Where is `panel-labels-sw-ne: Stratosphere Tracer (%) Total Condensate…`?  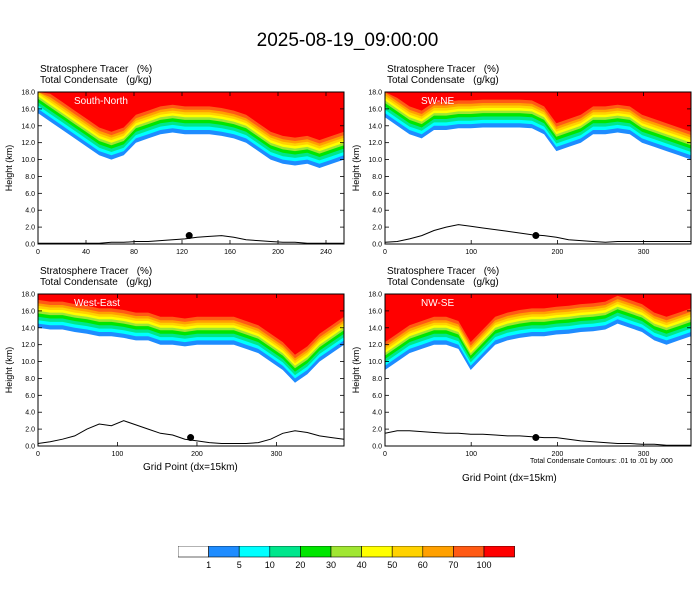
panel-labels-sw-ne: Stratosphere Tracer (%) Total Condensate… is located at coordinates (443, 75).